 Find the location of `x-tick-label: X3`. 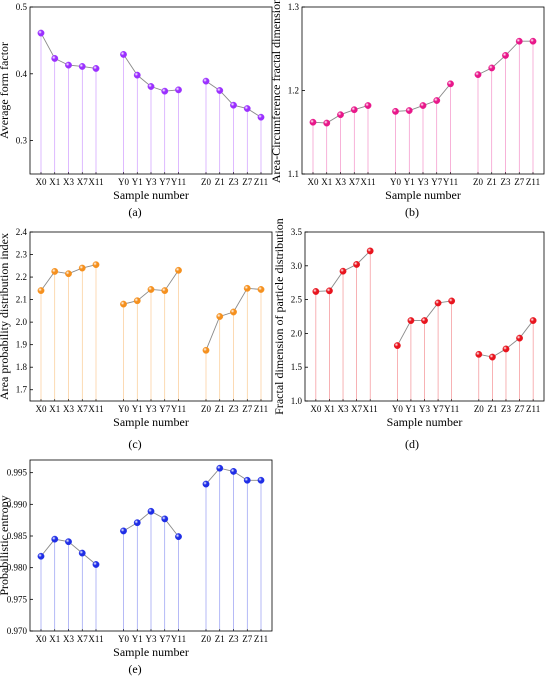

x-tick-label: X3 is located at coordinates (343, 409).